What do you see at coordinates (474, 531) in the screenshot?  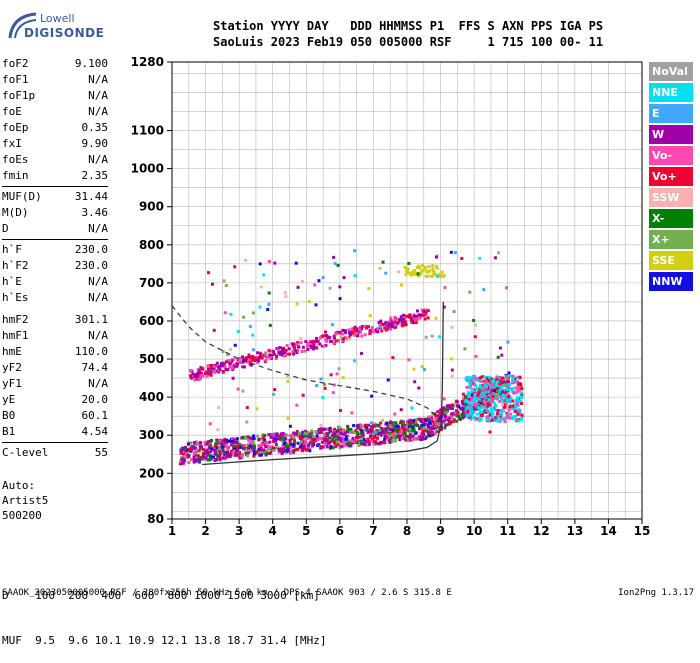 I see `x-tick-label: 10` at bounding box center [474, 531].